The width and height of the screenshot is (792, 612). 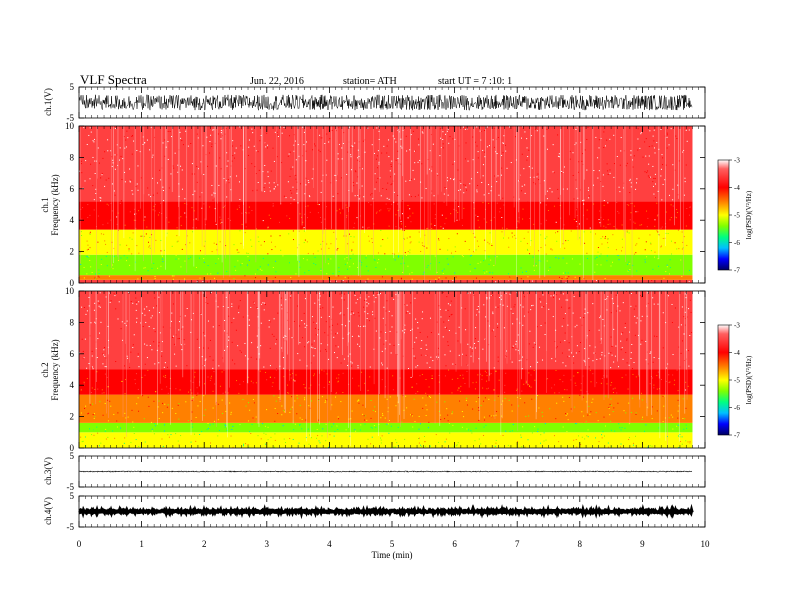 I want to click on x-tick-label: 10, so click(x=706, y=544).